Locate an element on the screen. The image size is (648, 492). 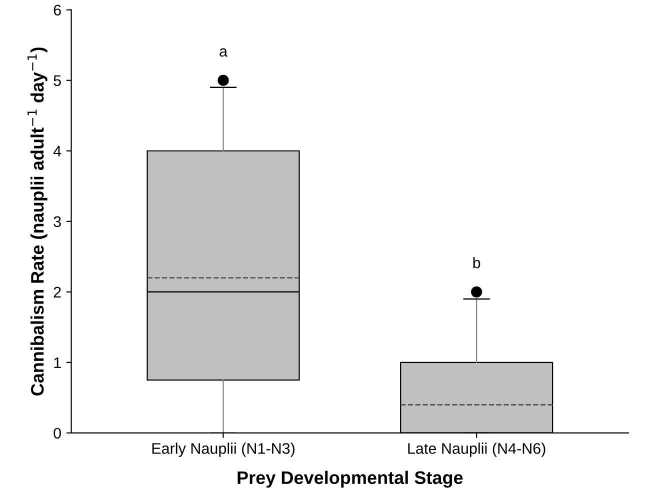
y-tick-label: 2 is located at coordinates (57, 292).